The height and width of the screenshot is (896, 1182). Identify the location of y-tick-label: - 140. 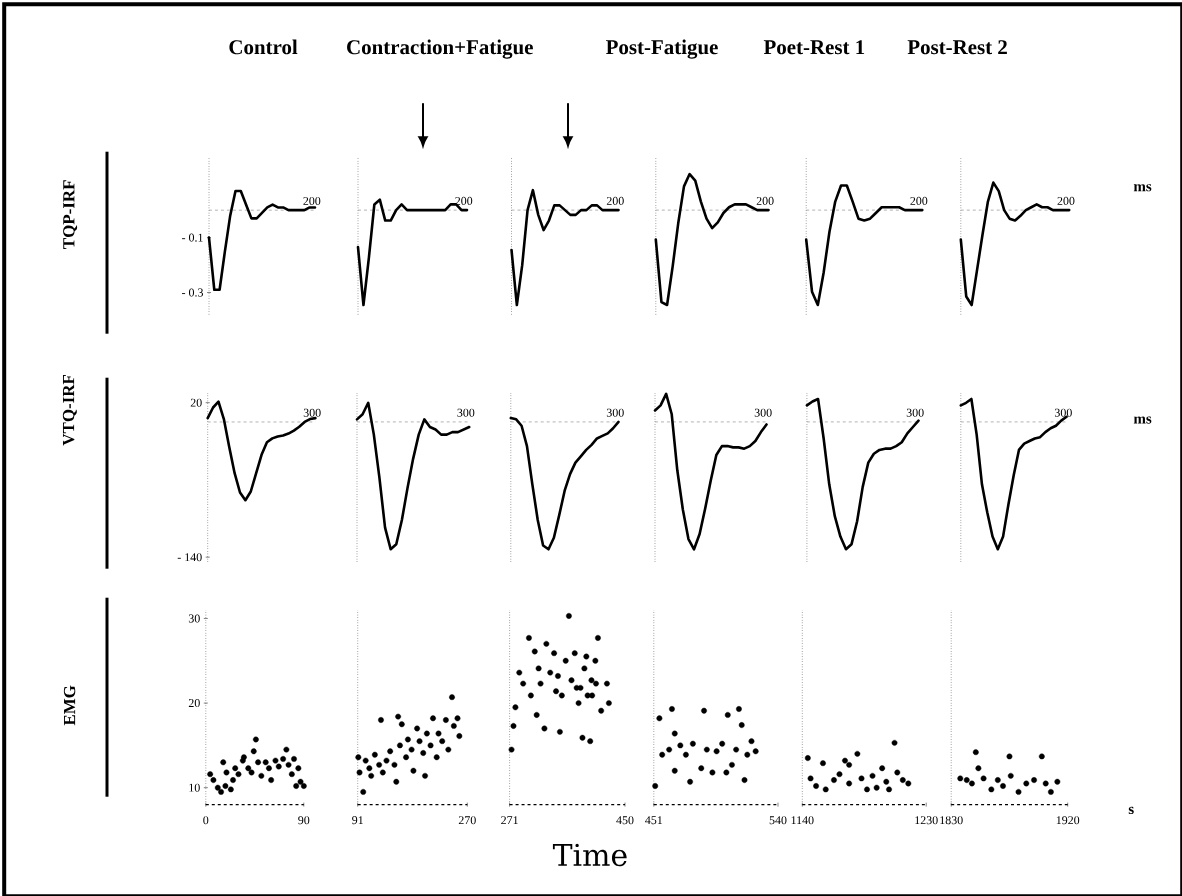
(189, 557).